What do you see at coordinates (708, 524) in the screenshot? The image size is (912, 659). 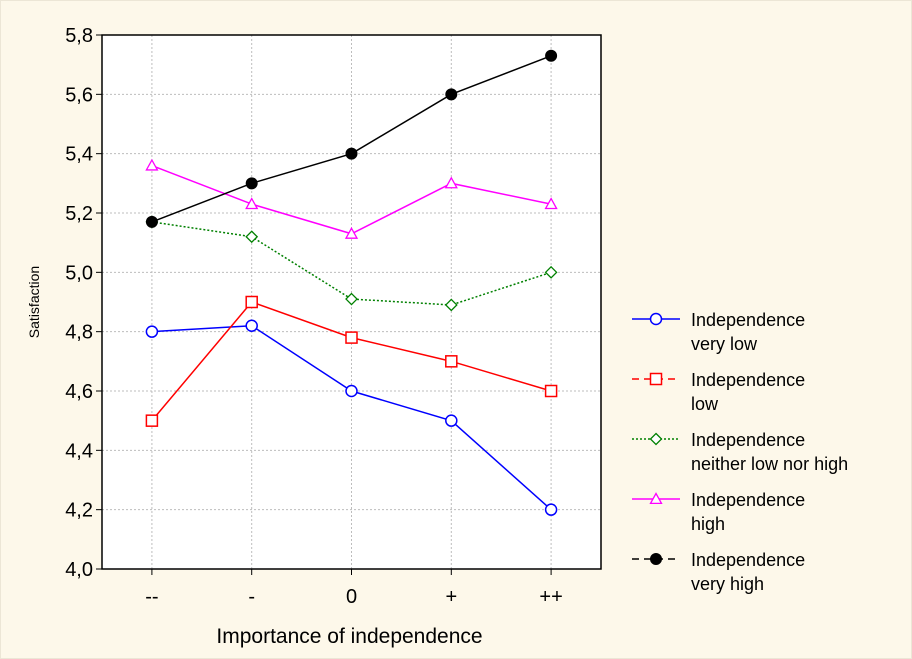 I see `legend-label: high` at bounding box center [708, 524].